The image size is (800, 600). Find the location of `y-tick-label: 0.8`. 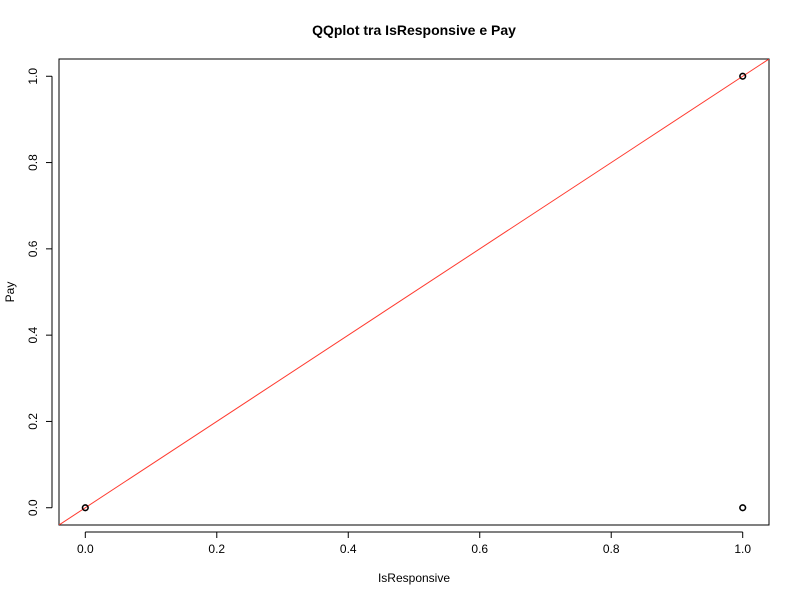

y-tick-label: 0.8 is located at coordinates (33, 162).